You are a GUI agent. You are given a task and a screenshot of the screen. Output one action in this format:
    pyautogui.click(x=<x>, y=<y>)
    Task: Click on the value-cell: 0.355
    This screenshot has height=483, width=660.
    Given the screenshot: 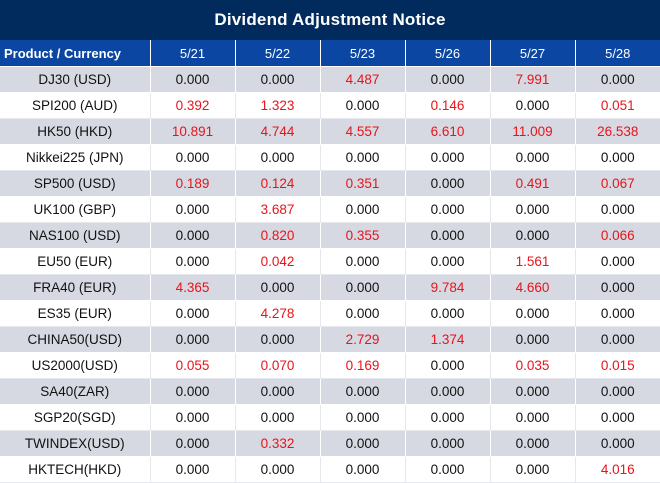 What is the action you would take?
    pyautogui.click(x=362, y=235)
    